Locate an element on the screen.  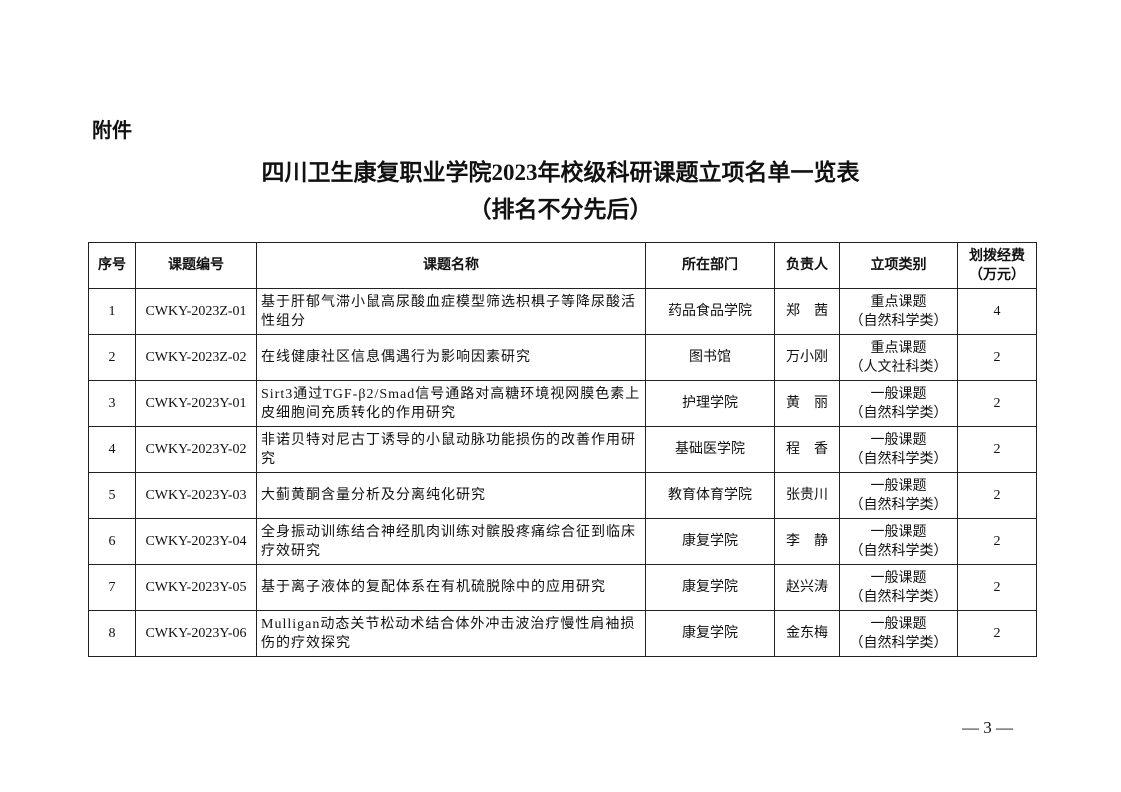
cell-code: CWKY-2023Y-02 is located at coordinates (196, 449).